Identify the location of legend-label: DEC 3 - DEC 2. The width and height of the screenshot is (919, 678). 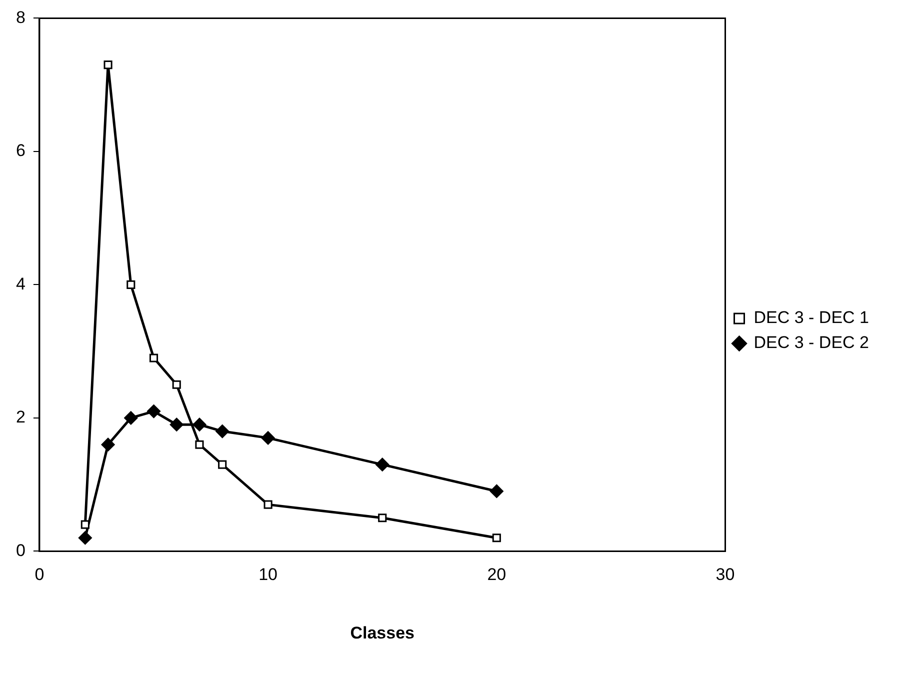
(811, 342).